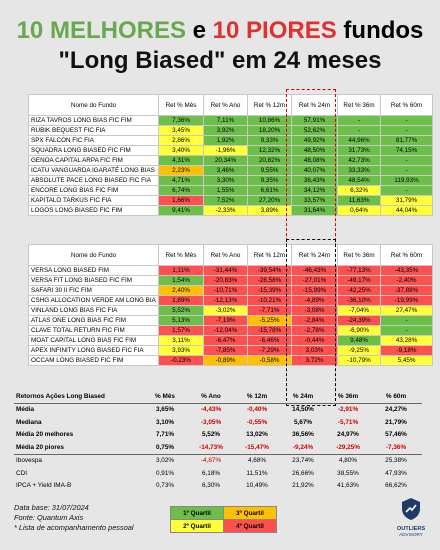  What do you see at coordinates (303, 422) in the screenshot?
I see `summary-value: 5,67%` at bounding box center [303, 422].